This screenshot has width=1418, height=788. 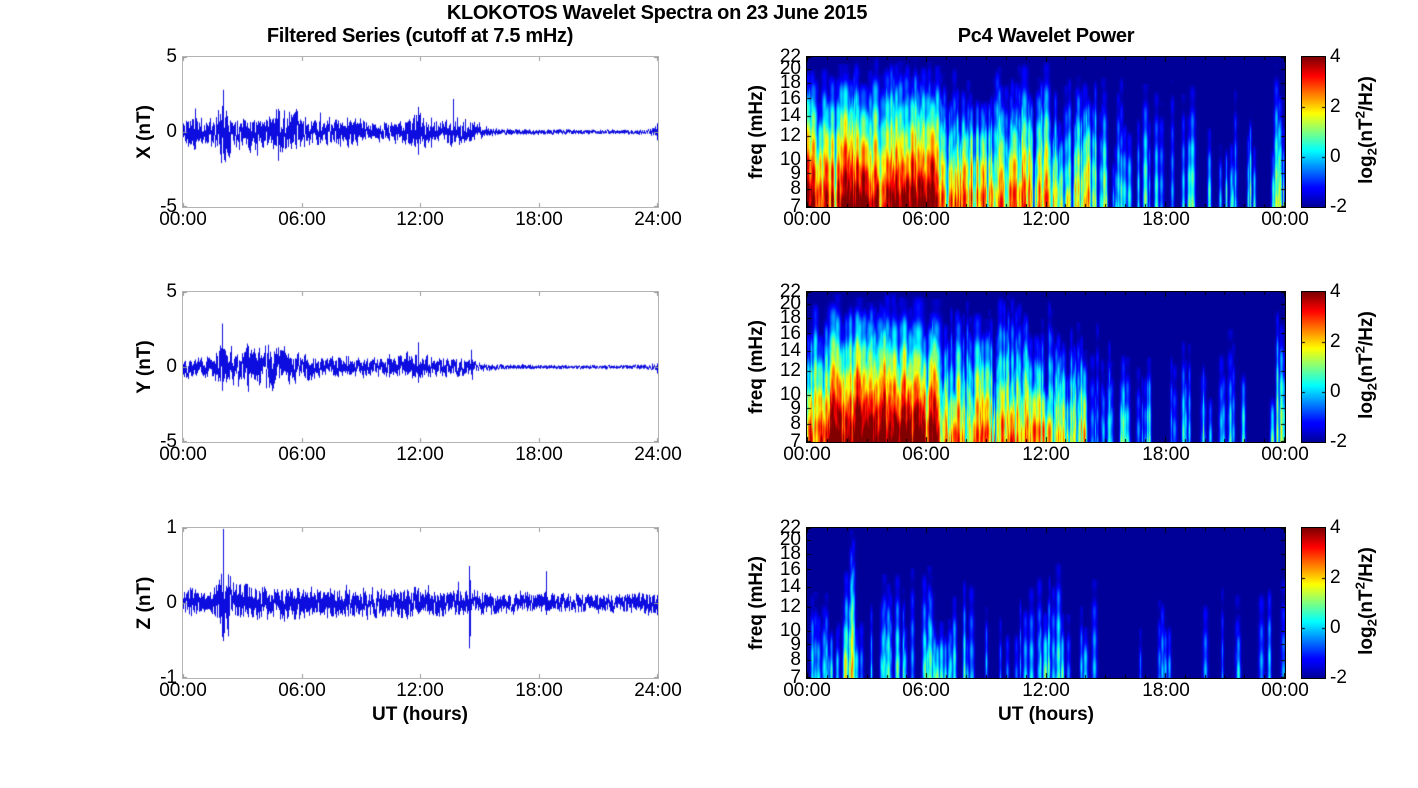 I want to click on x-axis-label-right: UT (hours), so click(x=1046, y=714).